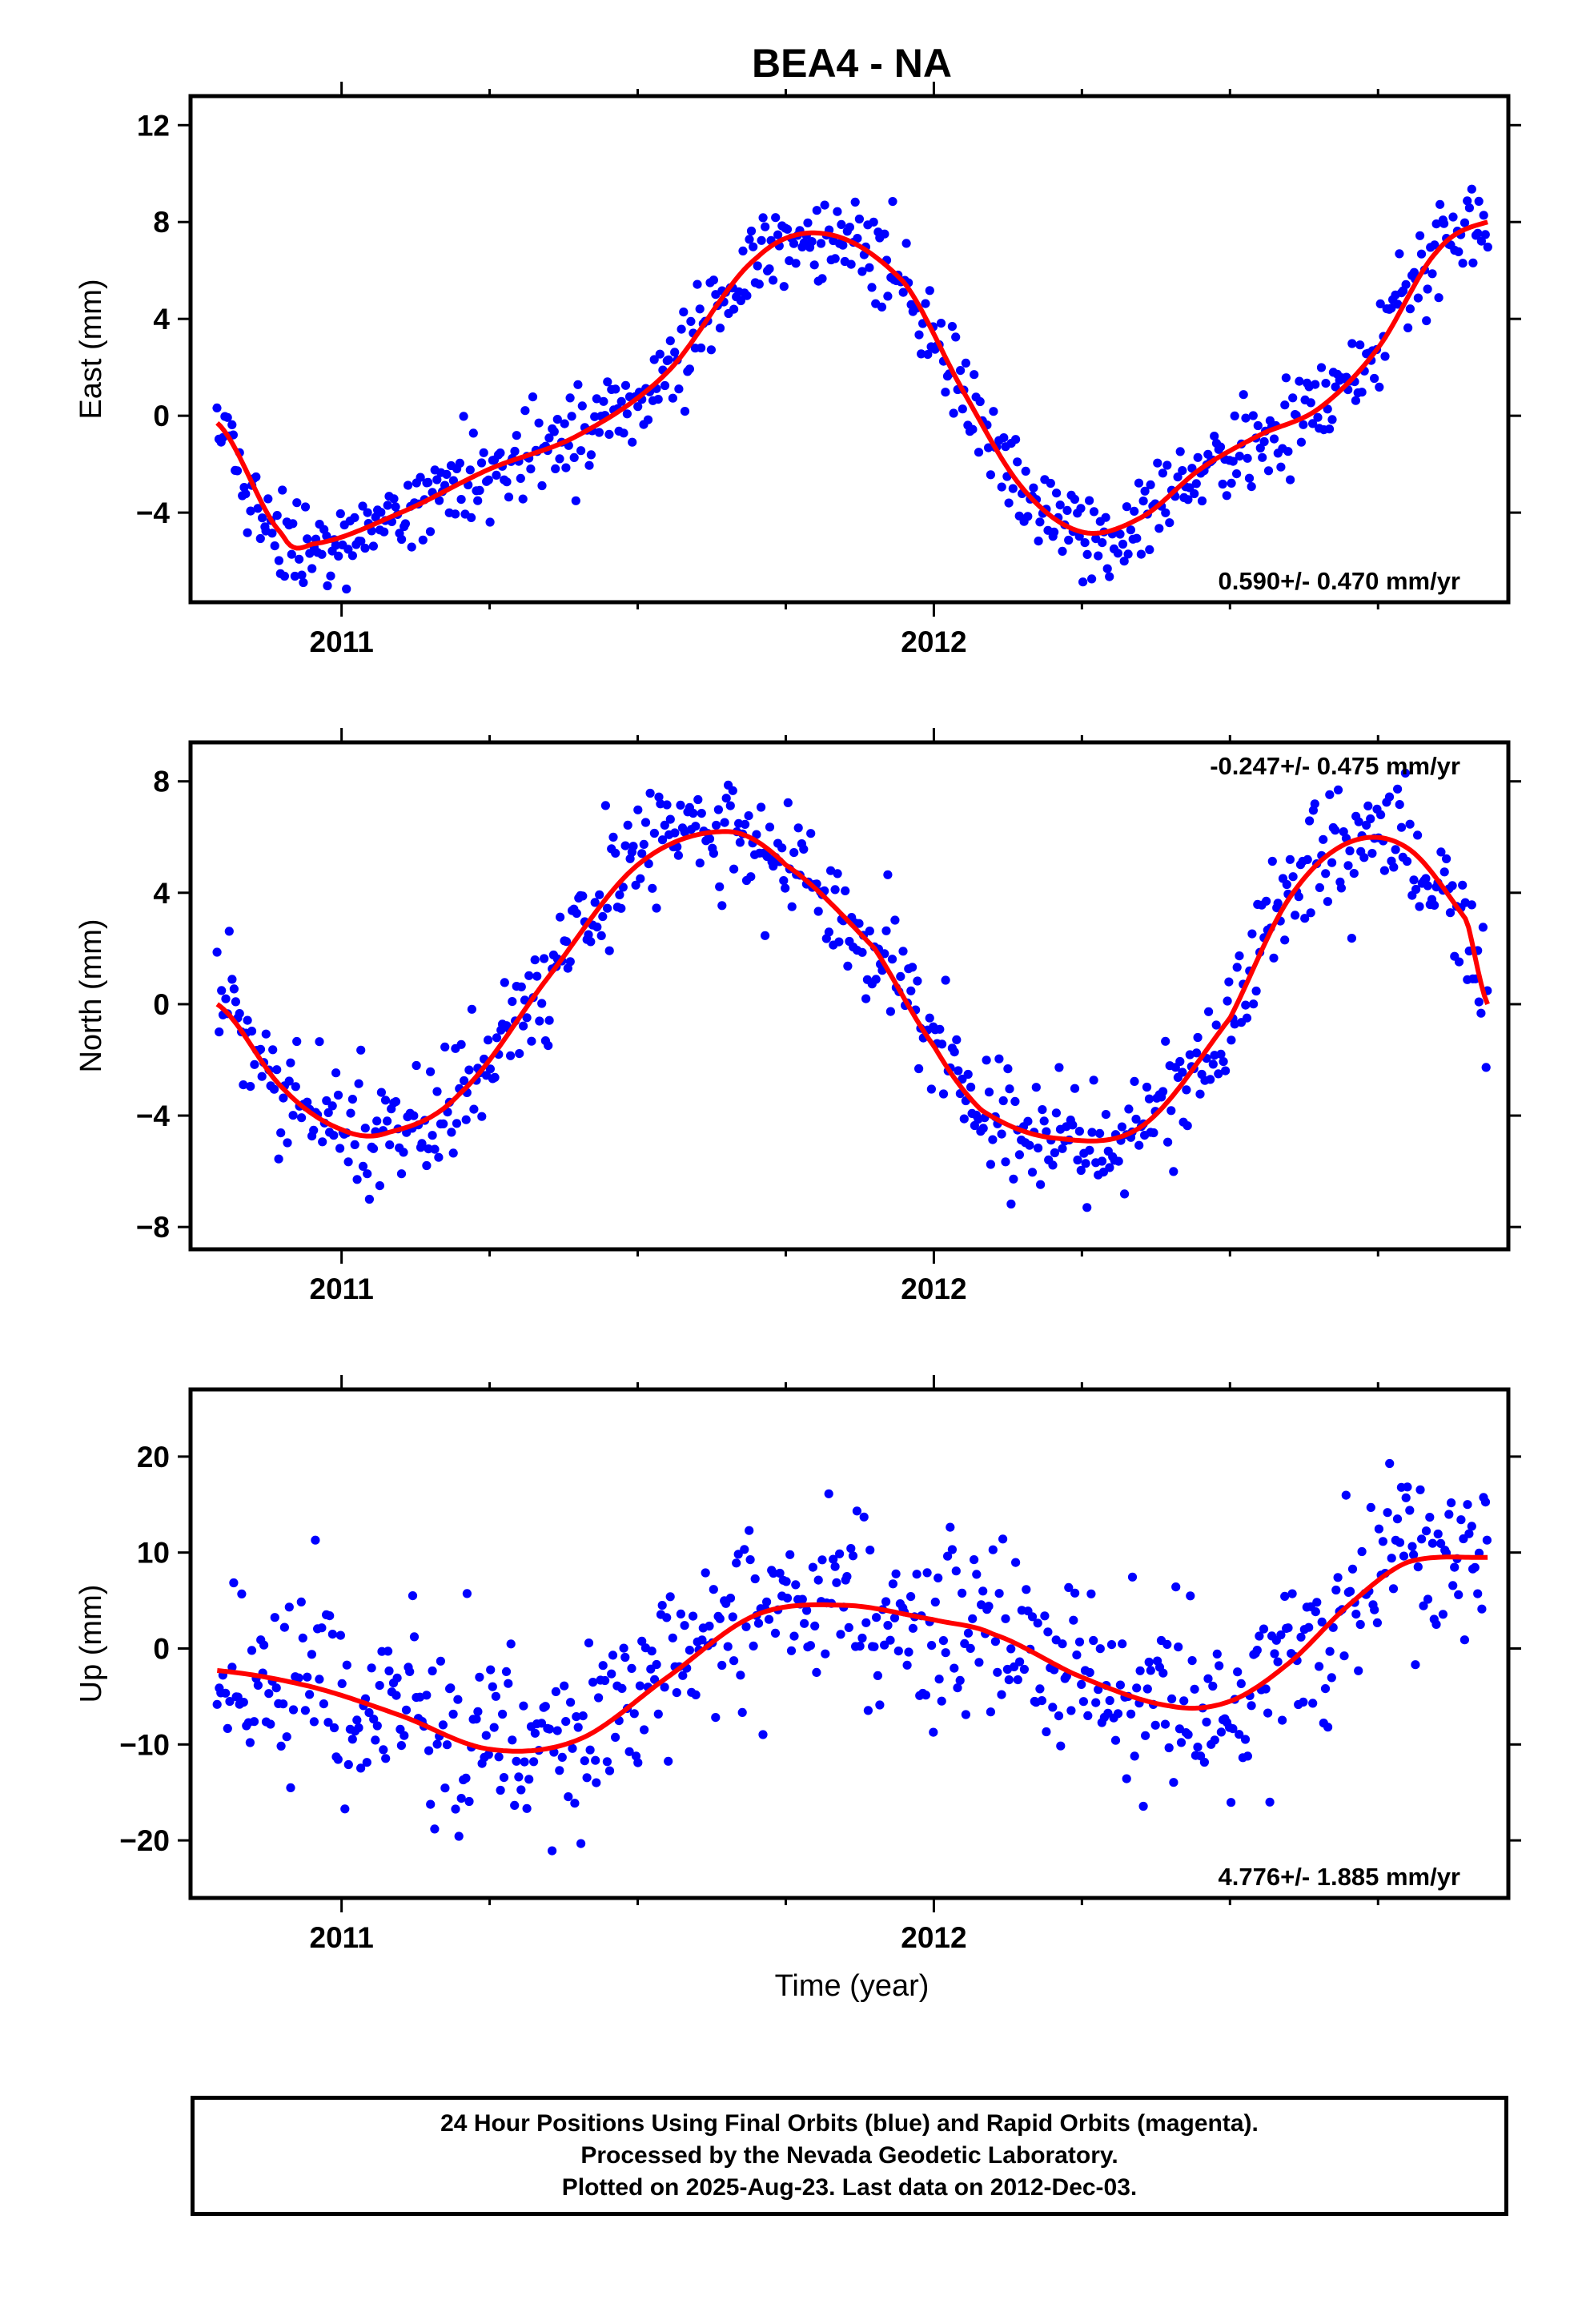 This screenshot has height=2324, width=1582. What do you see at coordinates (153, 1227) in the screenshot?
I see `north-ytick-label: −8` at bounding box center [153, 1227].